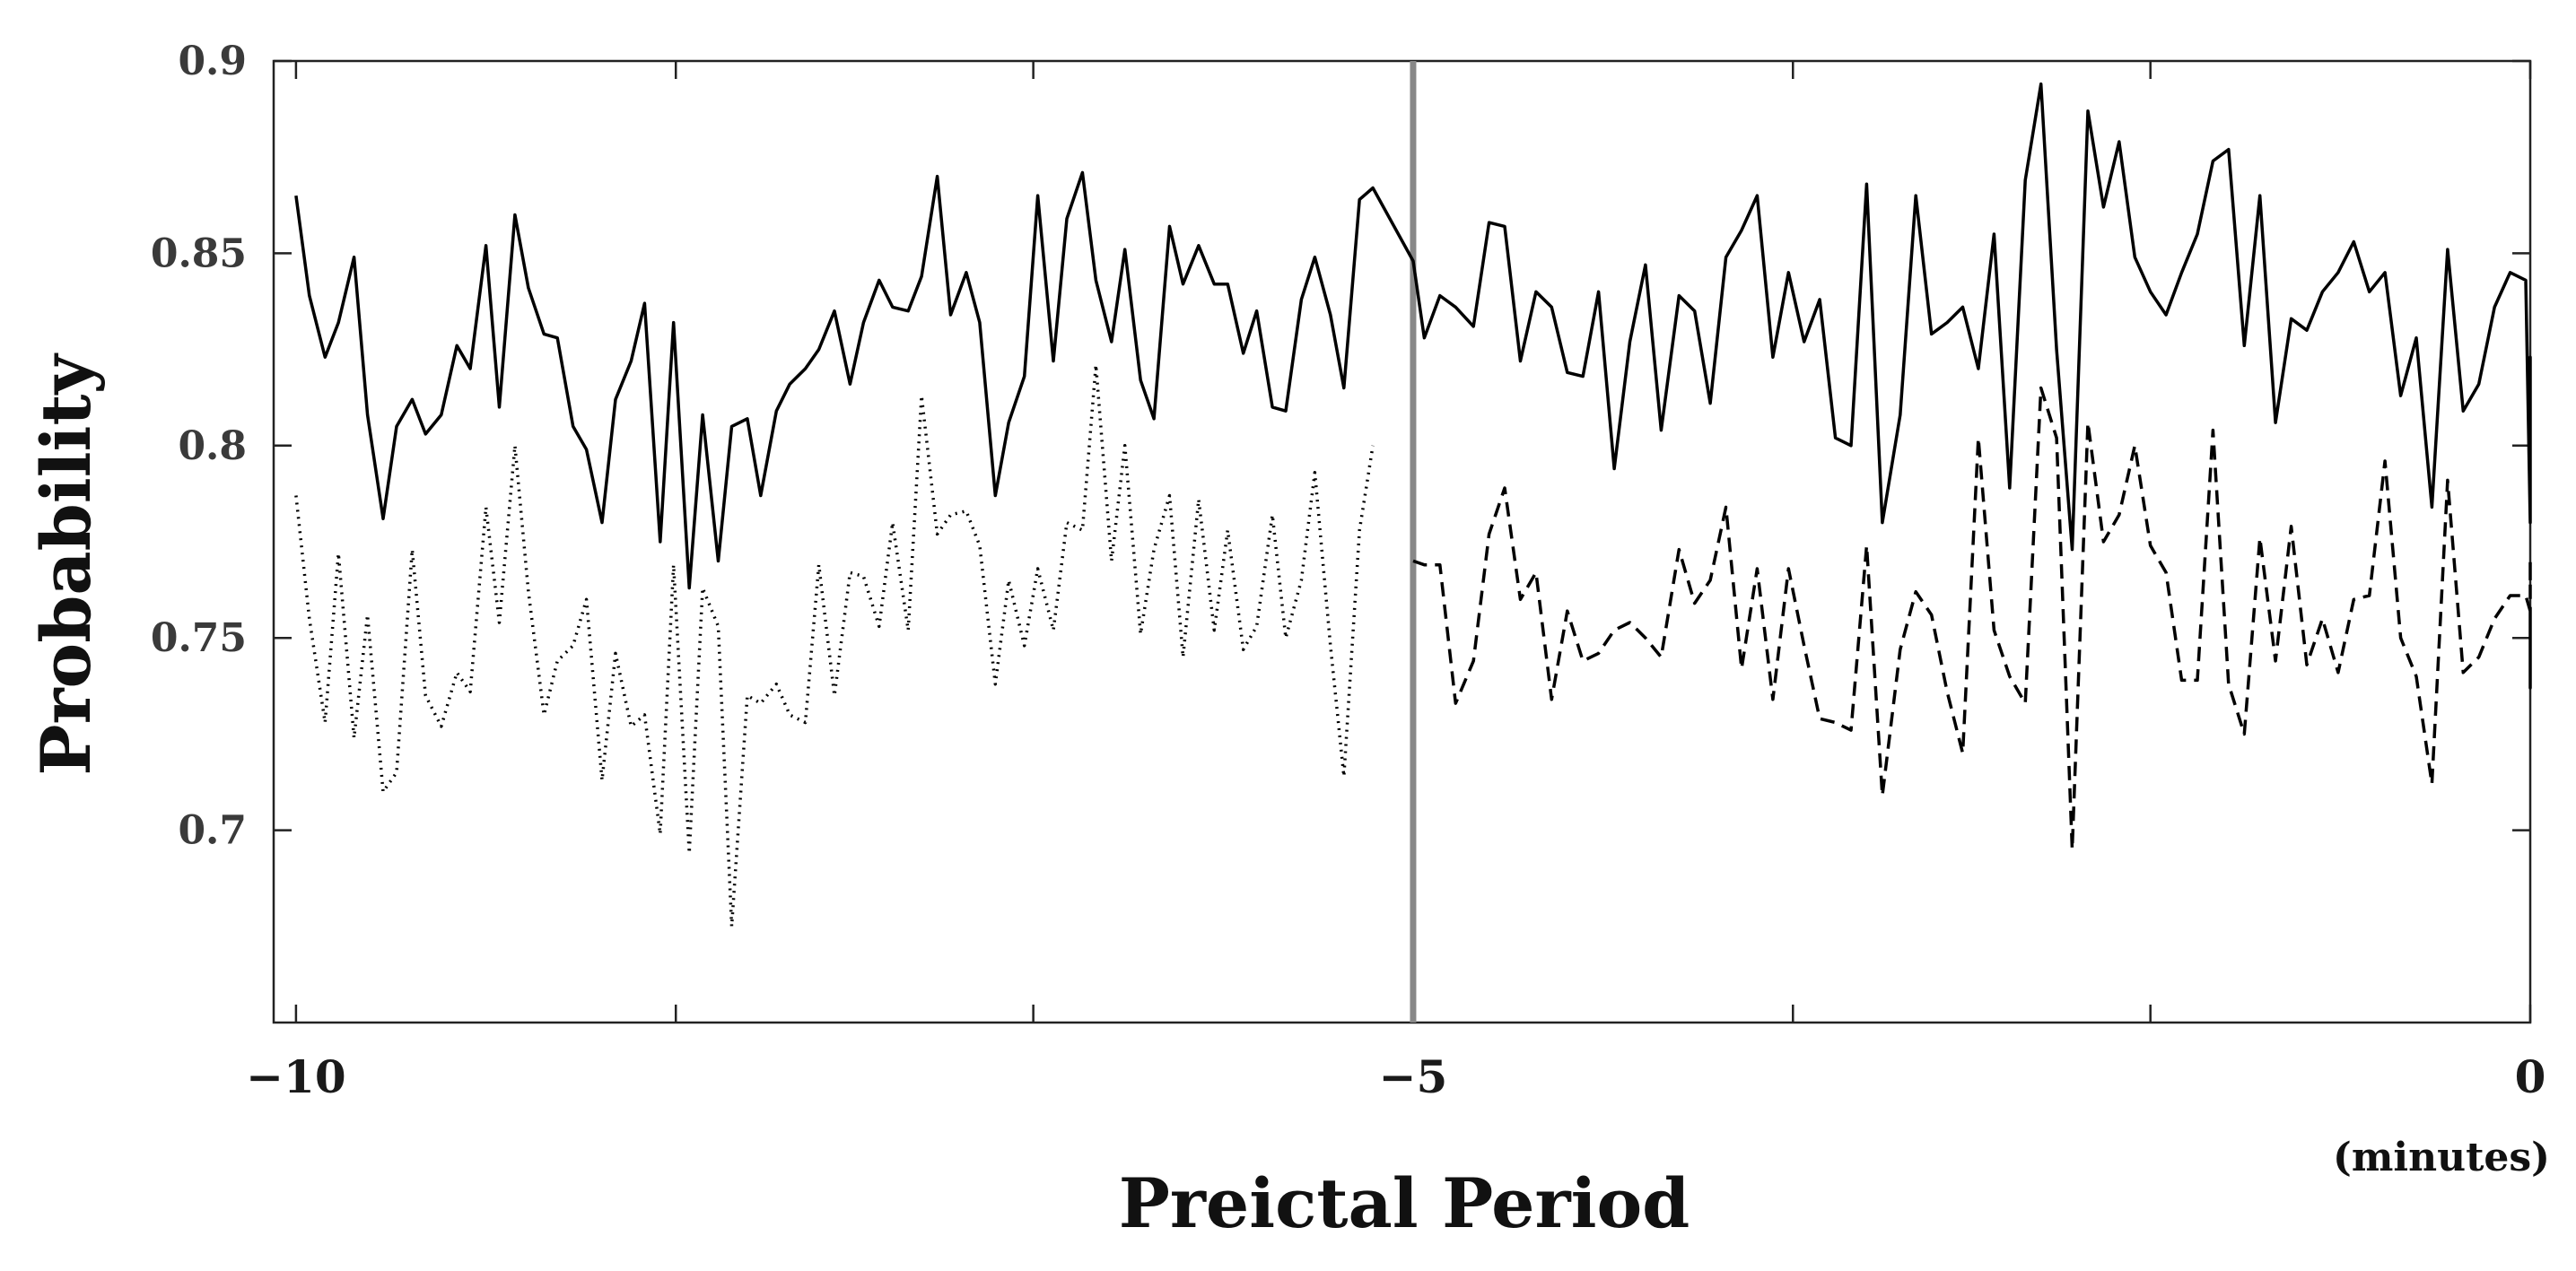 The width and height of the screenshot is (2576, 1271). I want to click on y-tick-label: 0.85, so click(199, 253).